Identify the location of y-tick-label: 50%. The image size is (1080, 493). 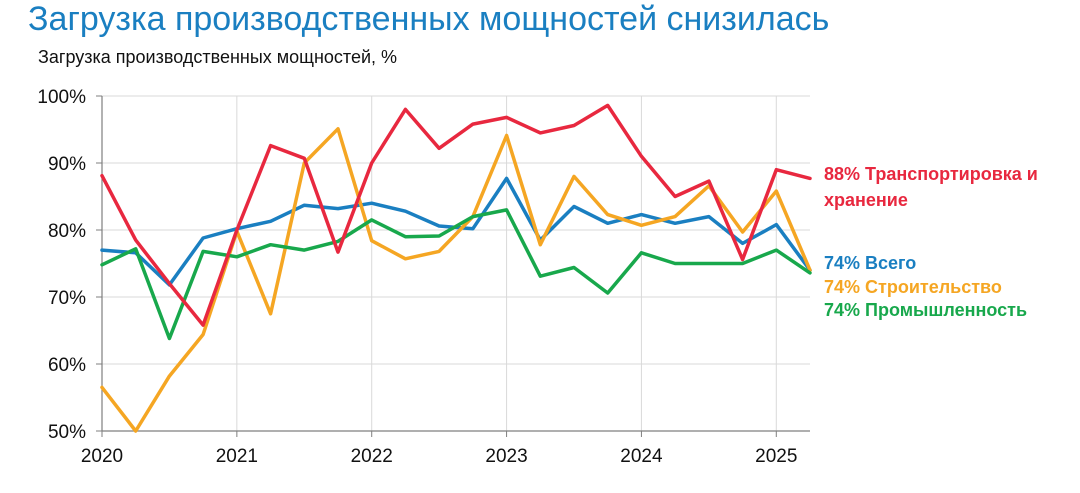
(67, 432).